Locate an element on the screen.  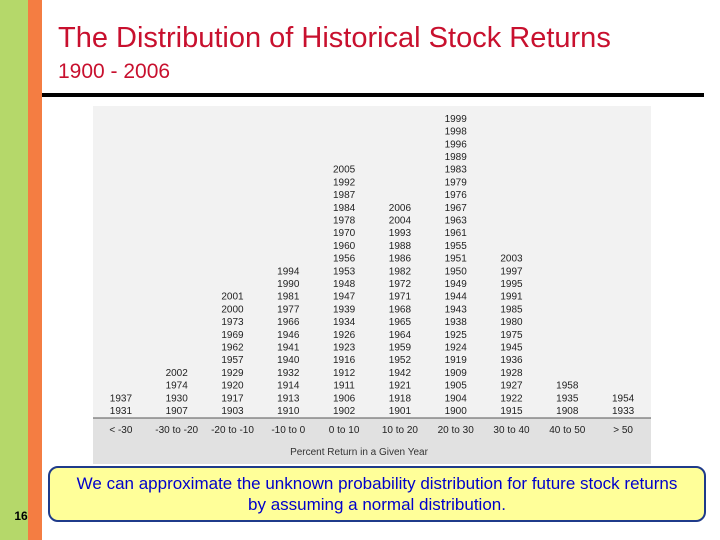
year-label: 1944 is located at coordinates (456, 297).